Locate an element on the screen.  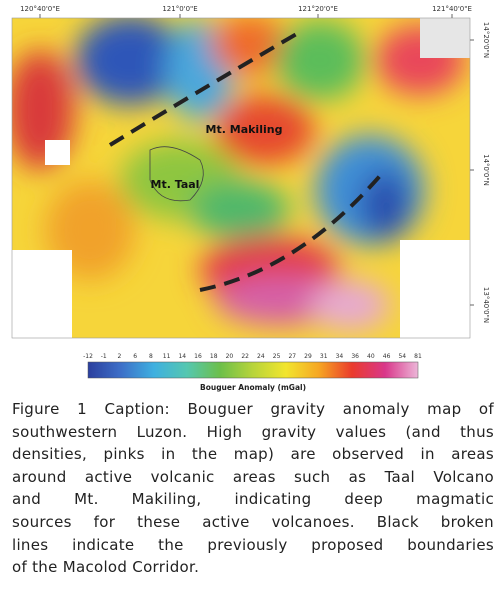
colorbar is located at coordinates (253, 370).